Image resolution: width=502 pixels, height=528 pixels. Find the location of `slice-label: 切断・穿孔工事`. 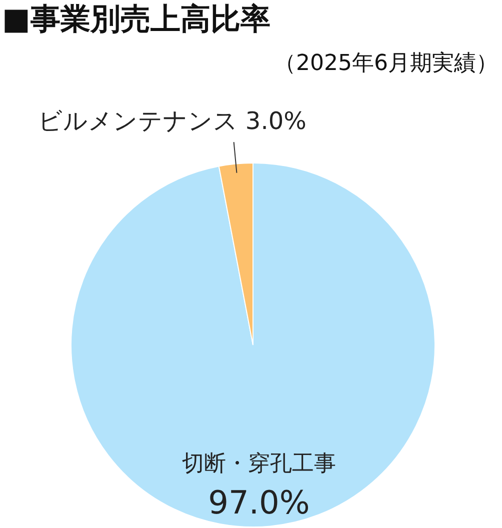

slice-label: 切断・穿孔工事 is located at coordinates (259, 463).